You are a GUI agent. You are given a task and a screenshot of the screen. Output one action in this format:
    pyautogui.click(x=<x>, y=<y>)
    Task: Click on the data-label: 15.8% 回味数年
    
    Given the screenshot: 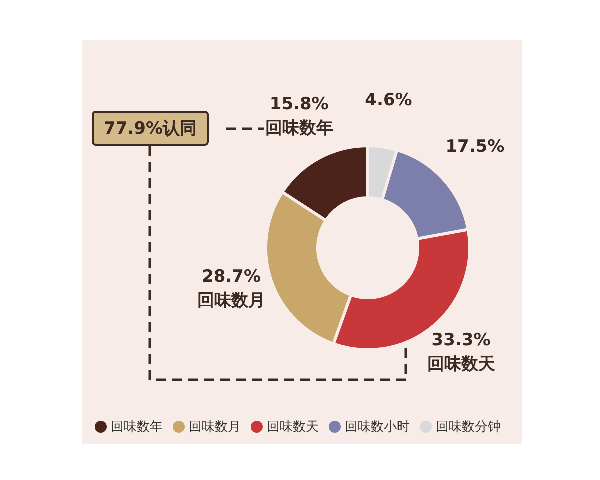 What is the action you would take?
    pyautogui.click(x=299, y=116)
    